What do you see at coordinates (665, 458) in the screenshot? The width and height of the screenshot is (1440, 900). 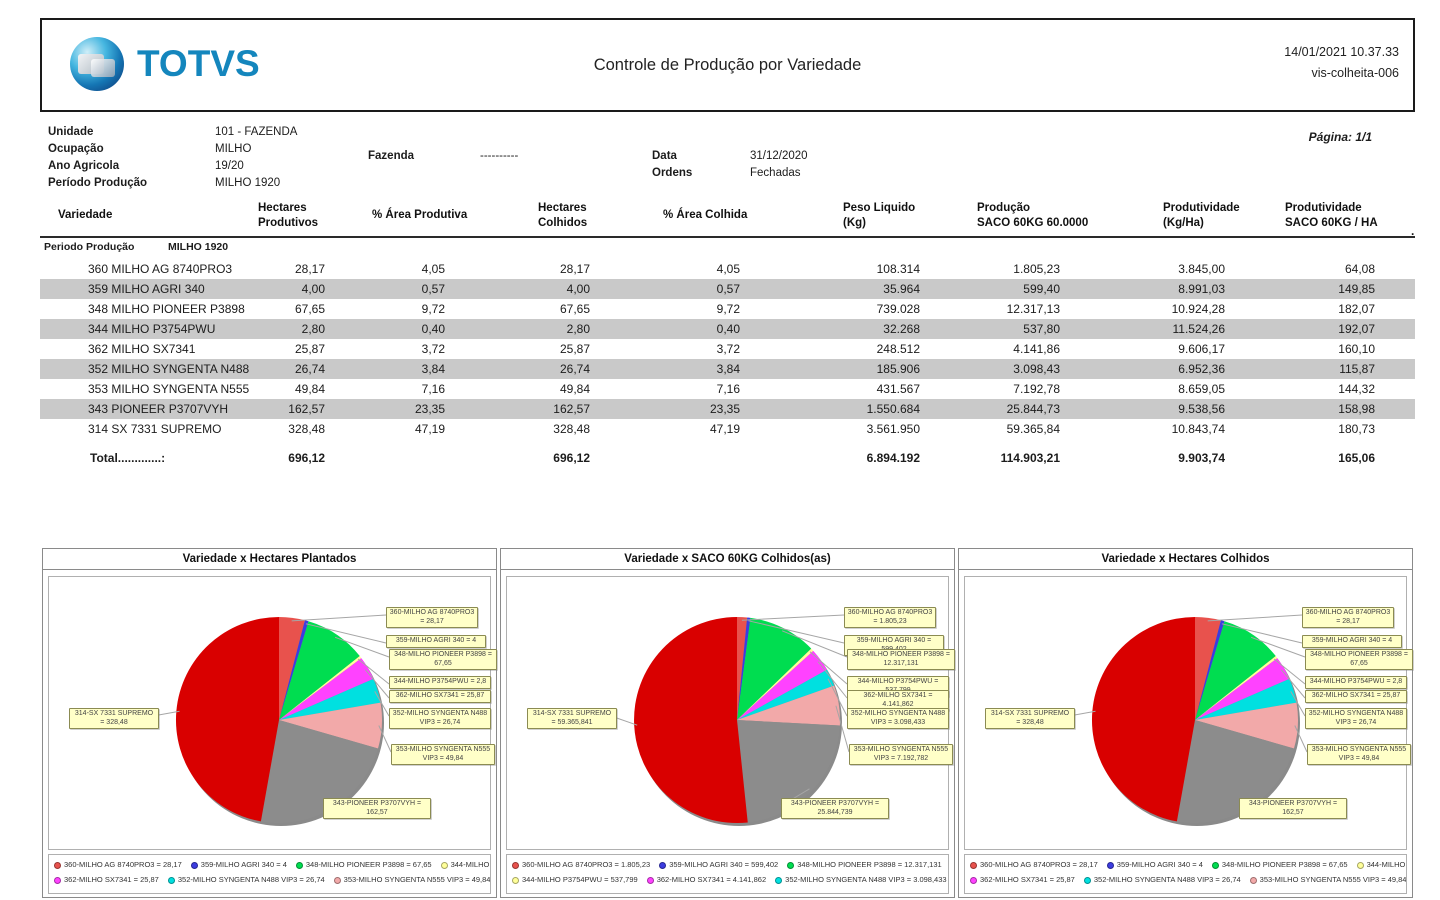 I see `total-cell` at bounding box center [665, 458].